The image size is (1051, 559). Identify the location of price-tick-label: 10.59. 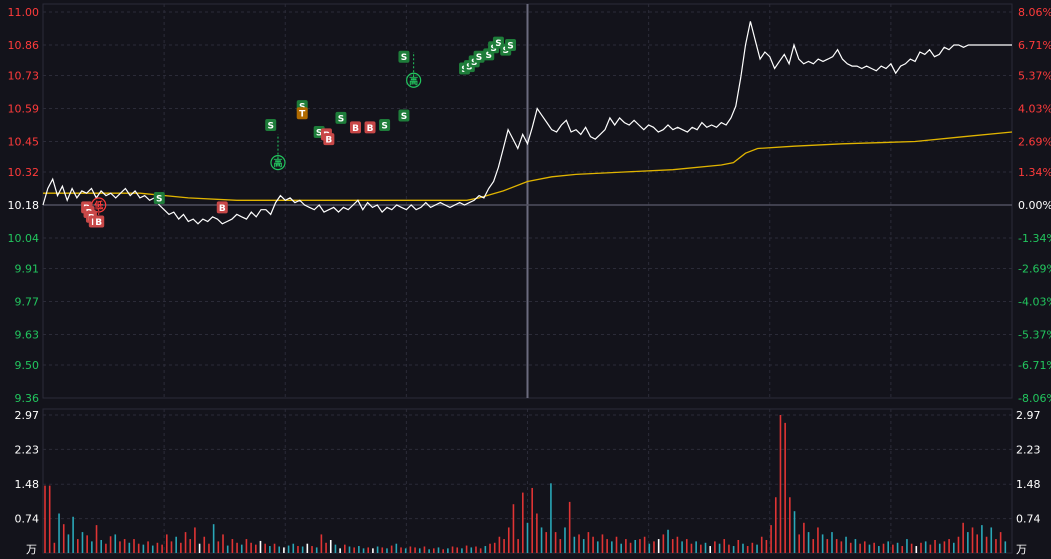
(24, 109).